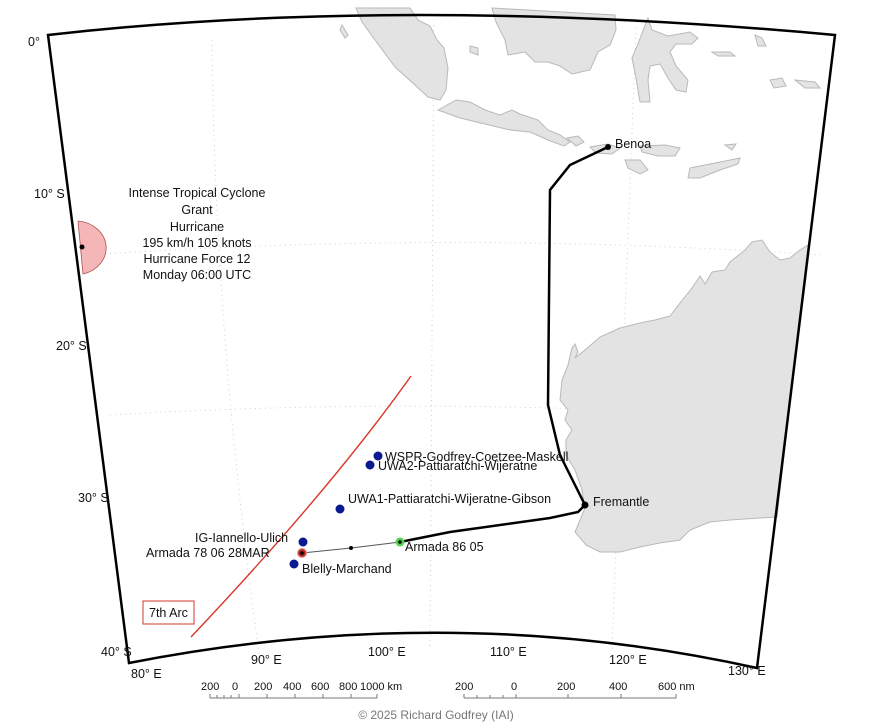 This screenshot has height=727, width=873. I want to click on benoa-marker, so click(608, 147).